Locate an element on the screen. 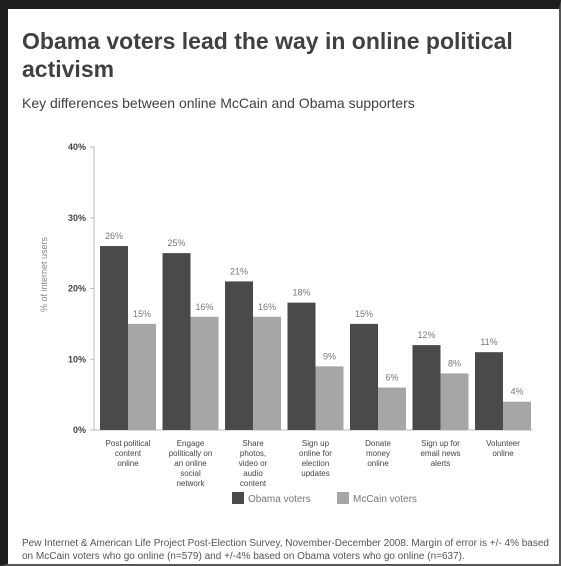  y-tick-label: 20% is located at coordinates (77, 289).